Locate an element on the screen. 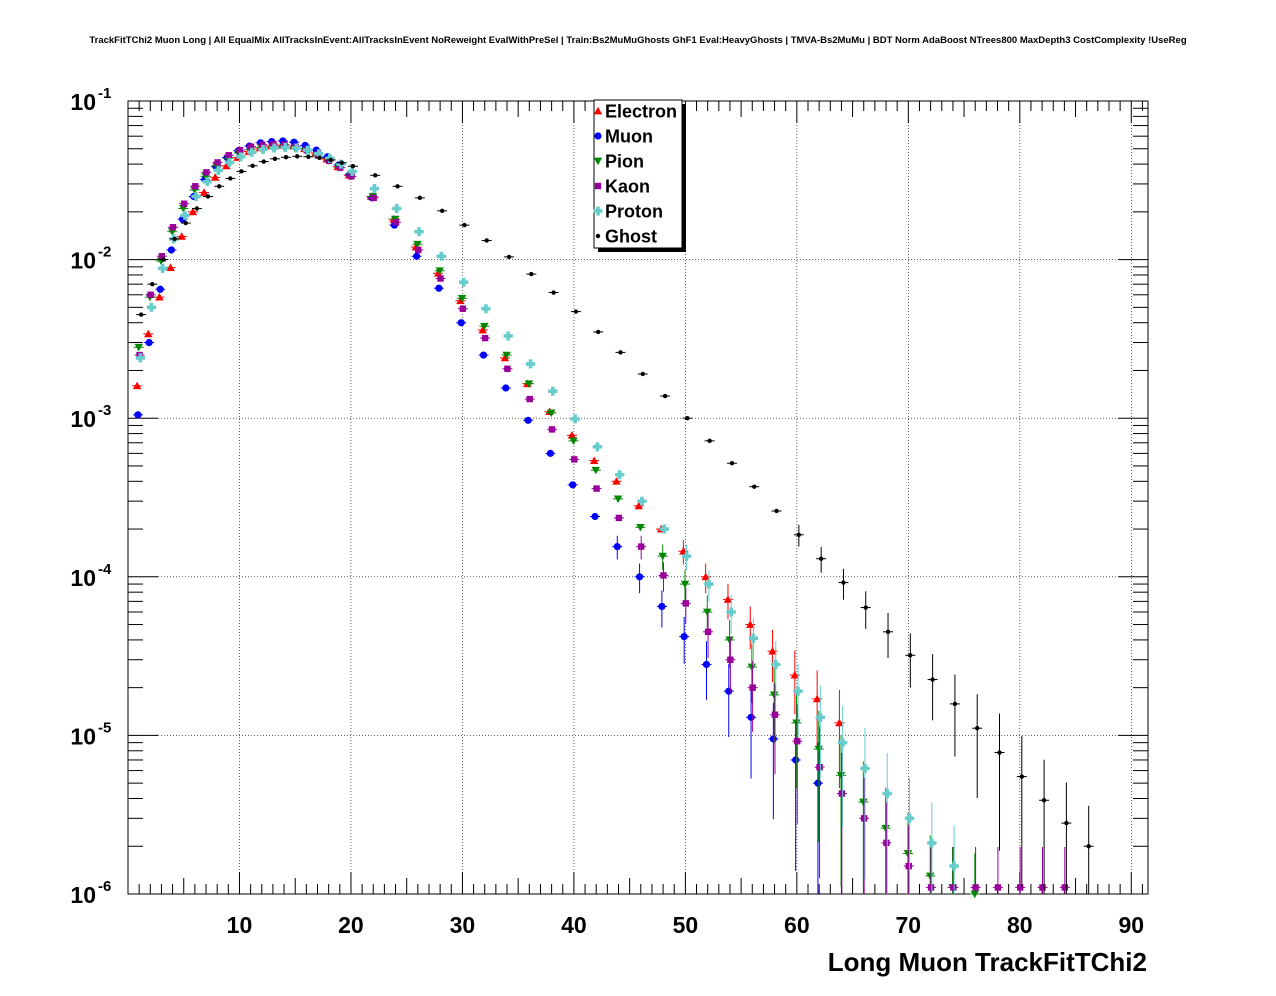 Image resolution: width=1276 pixels, height=996 pixels. legend-label: Electron is located at coordinates (641, 112).